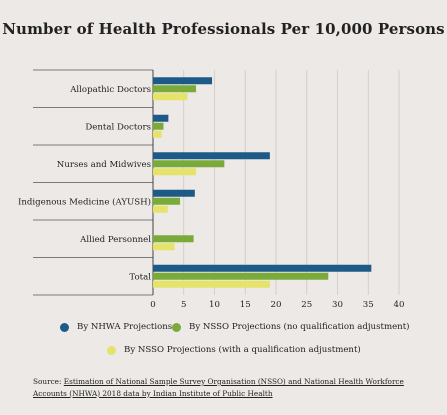 The width and height of the screenshot is (447, 415). I want to click on source-prefix: Source:, so click(48, 381).